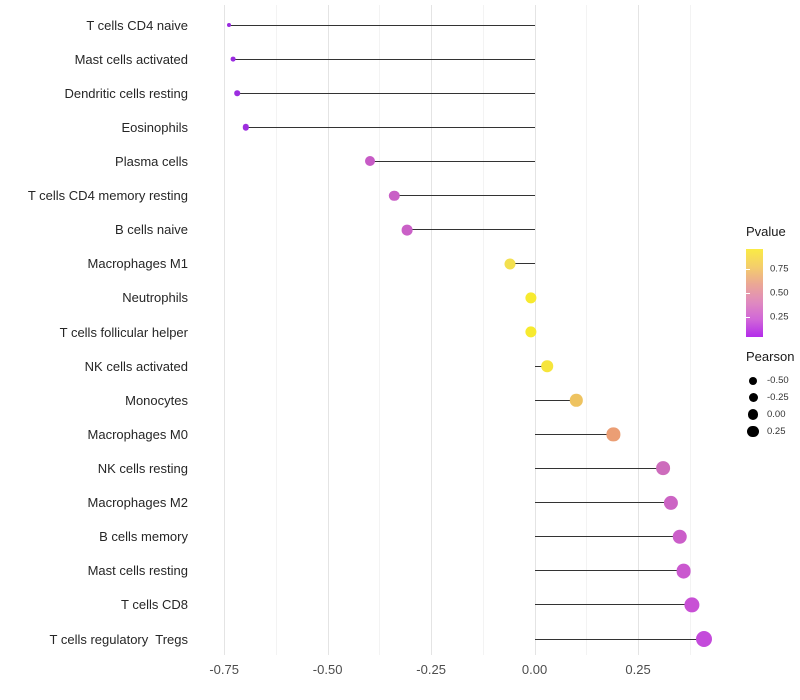 The height and width of the screenshot is (700, 800). I want to click on category-label: Macrophages M1, so click(137, 264).